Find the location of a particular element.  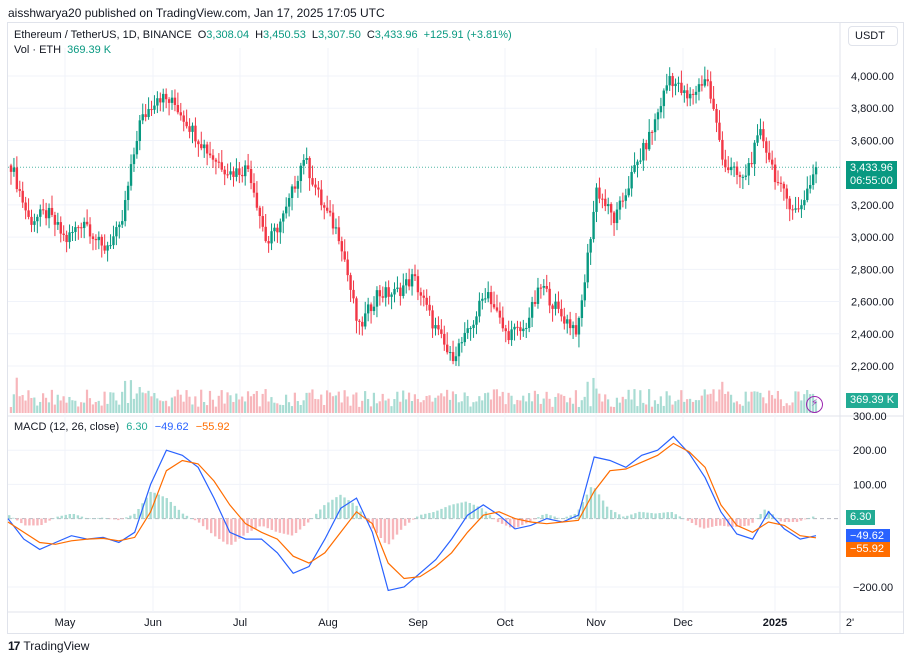

svg-text: May is located at coordinates (65, 623).